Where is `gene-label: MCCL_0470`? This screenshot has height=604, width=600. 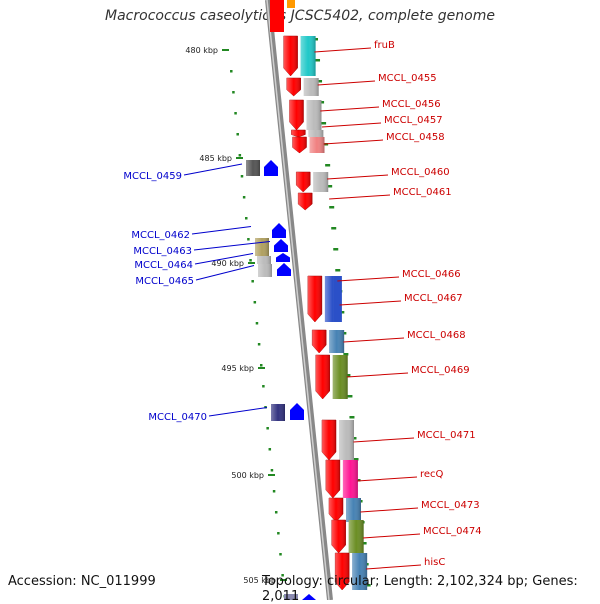 gene-label: MCCL_0470 is located at coordinates (177, 417).